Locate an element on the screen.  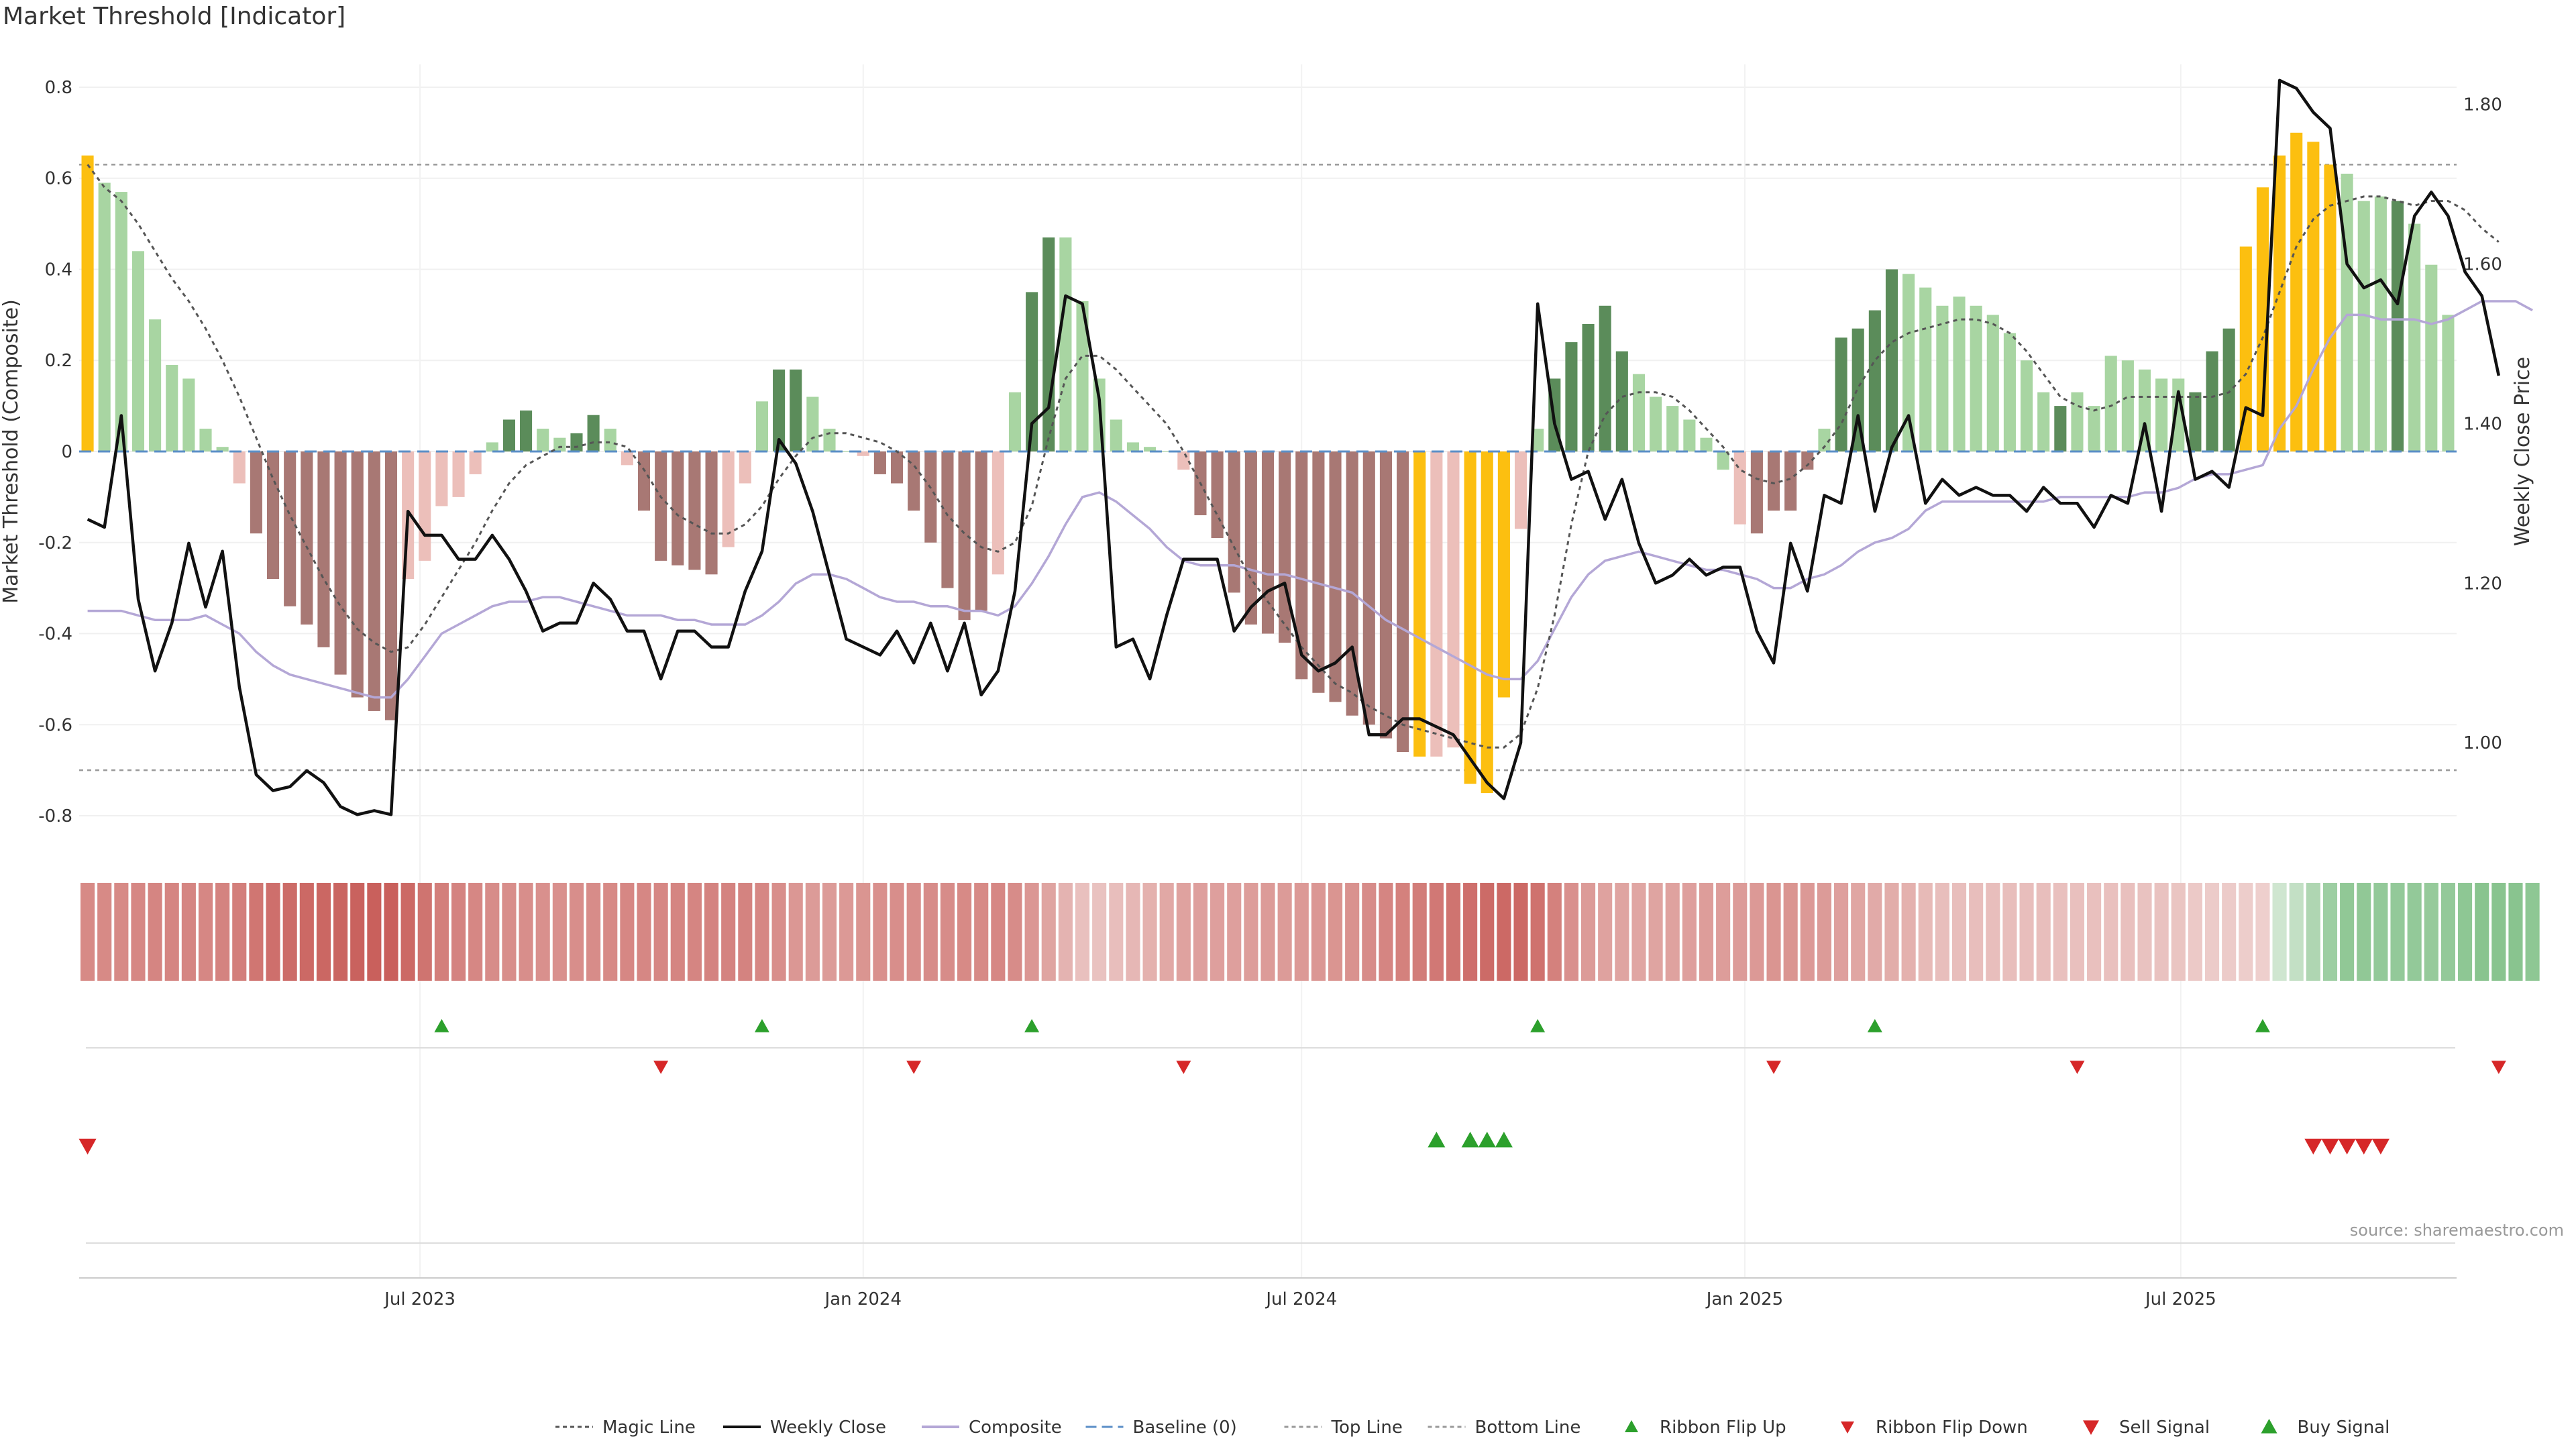
y-tick-label: -0.8 is located at coordinates (55, 816).